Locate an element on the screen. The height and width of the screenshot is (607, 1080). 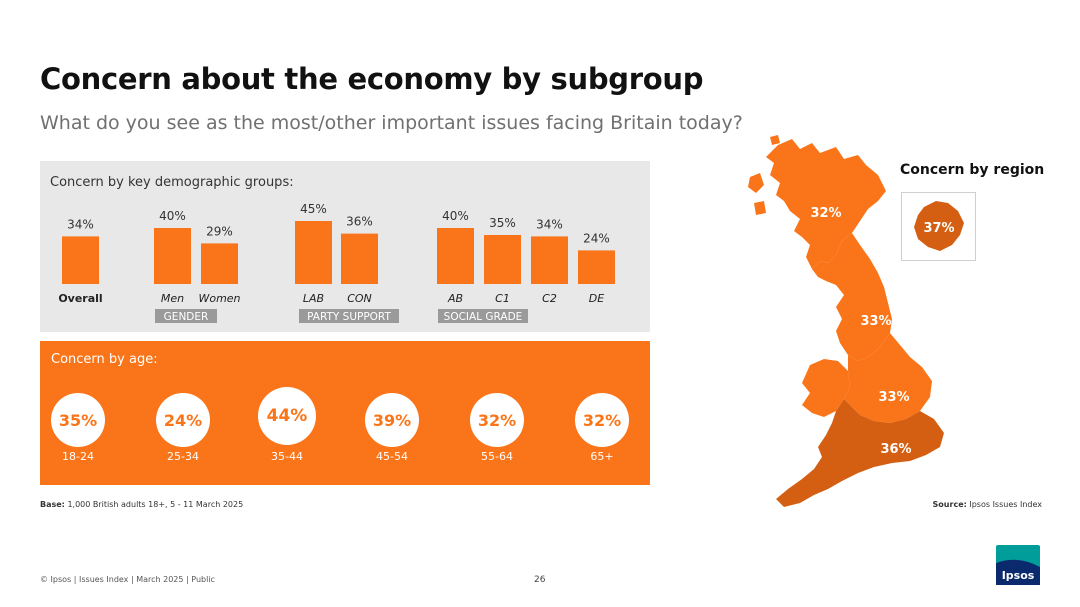
bar-category-label: DE is located at coordinates (596, 298).